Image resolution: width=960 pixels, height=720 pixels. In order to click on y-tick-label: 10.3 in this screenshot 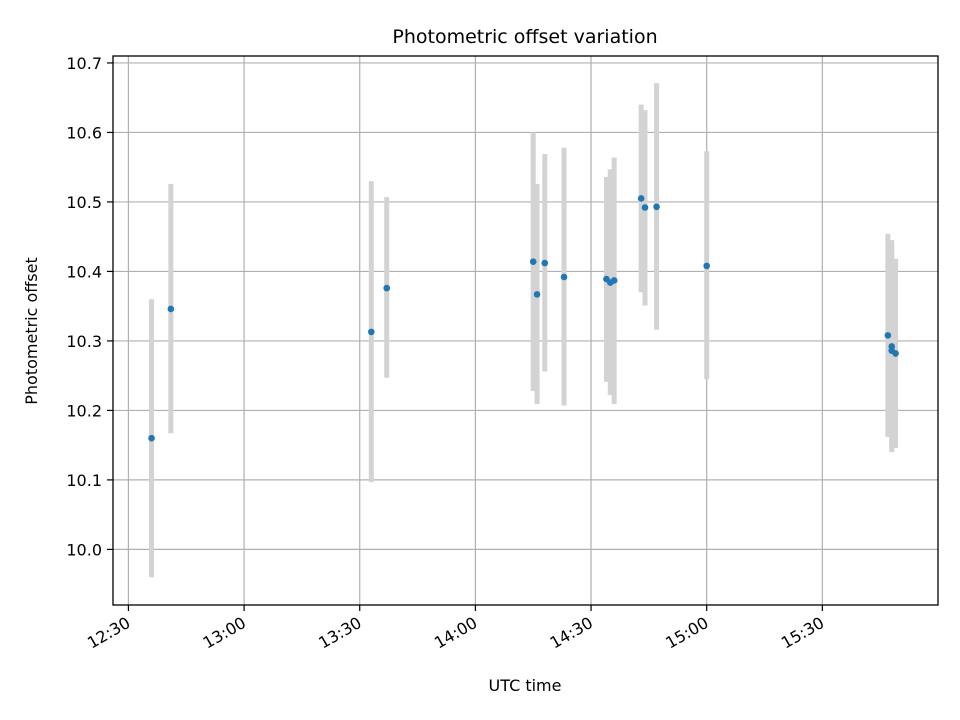, I will do `click(84, 341)`.